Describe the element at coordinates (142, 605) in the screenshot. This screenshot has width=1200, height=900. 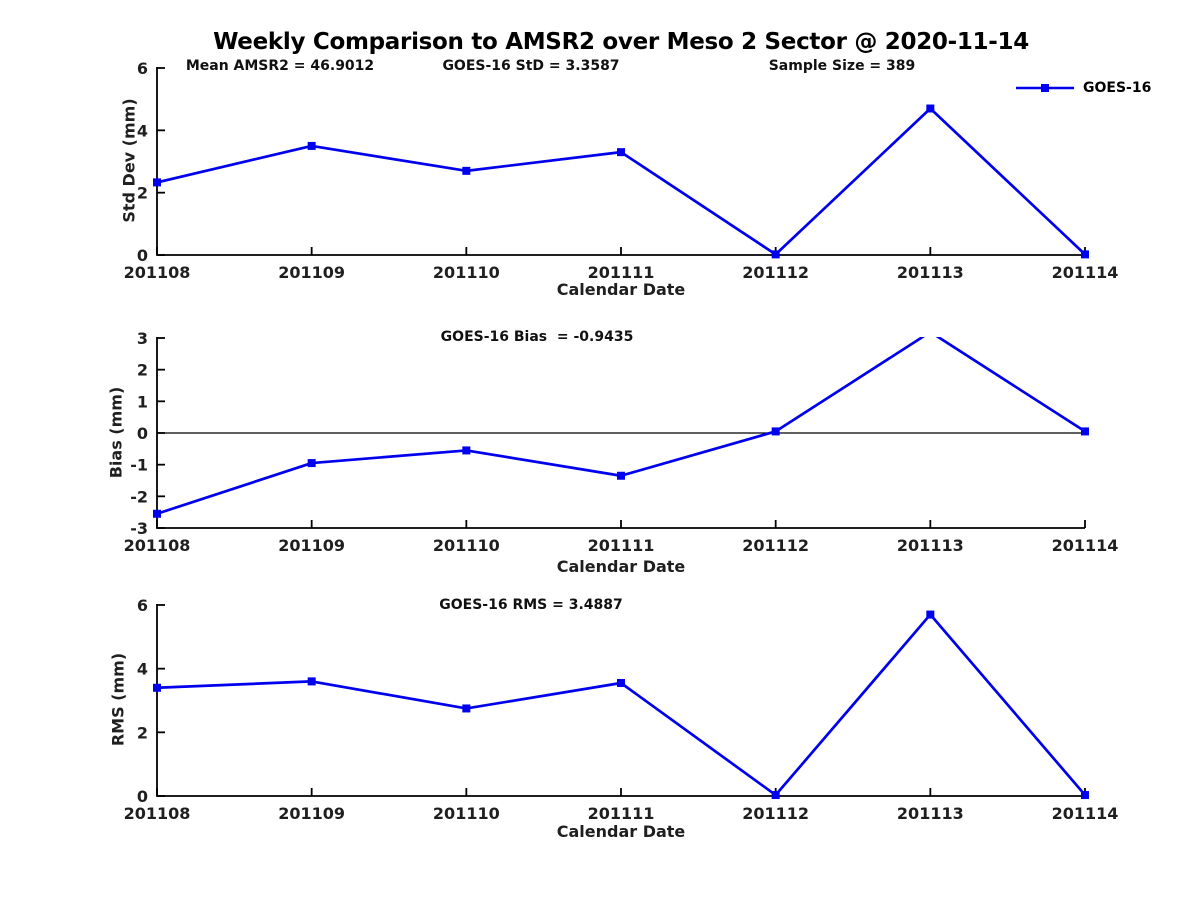
I see `rms-y-tick-label: 6` at that location.